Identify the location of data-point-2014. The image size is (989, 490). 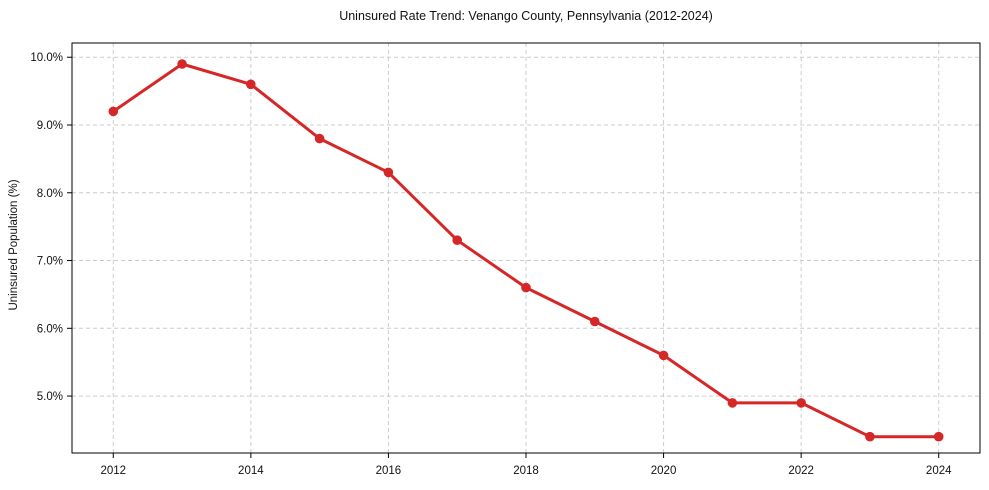
(251, 84).